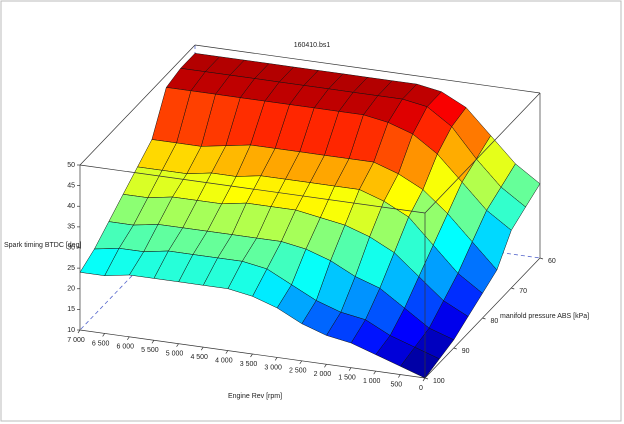 Image resolution: width=624 pixels, height=424 pixels. What do you see at coordinates (372, 381) in the screenshot?
I see `x-tick-label: 1 000` at bounding box center [372, 381].